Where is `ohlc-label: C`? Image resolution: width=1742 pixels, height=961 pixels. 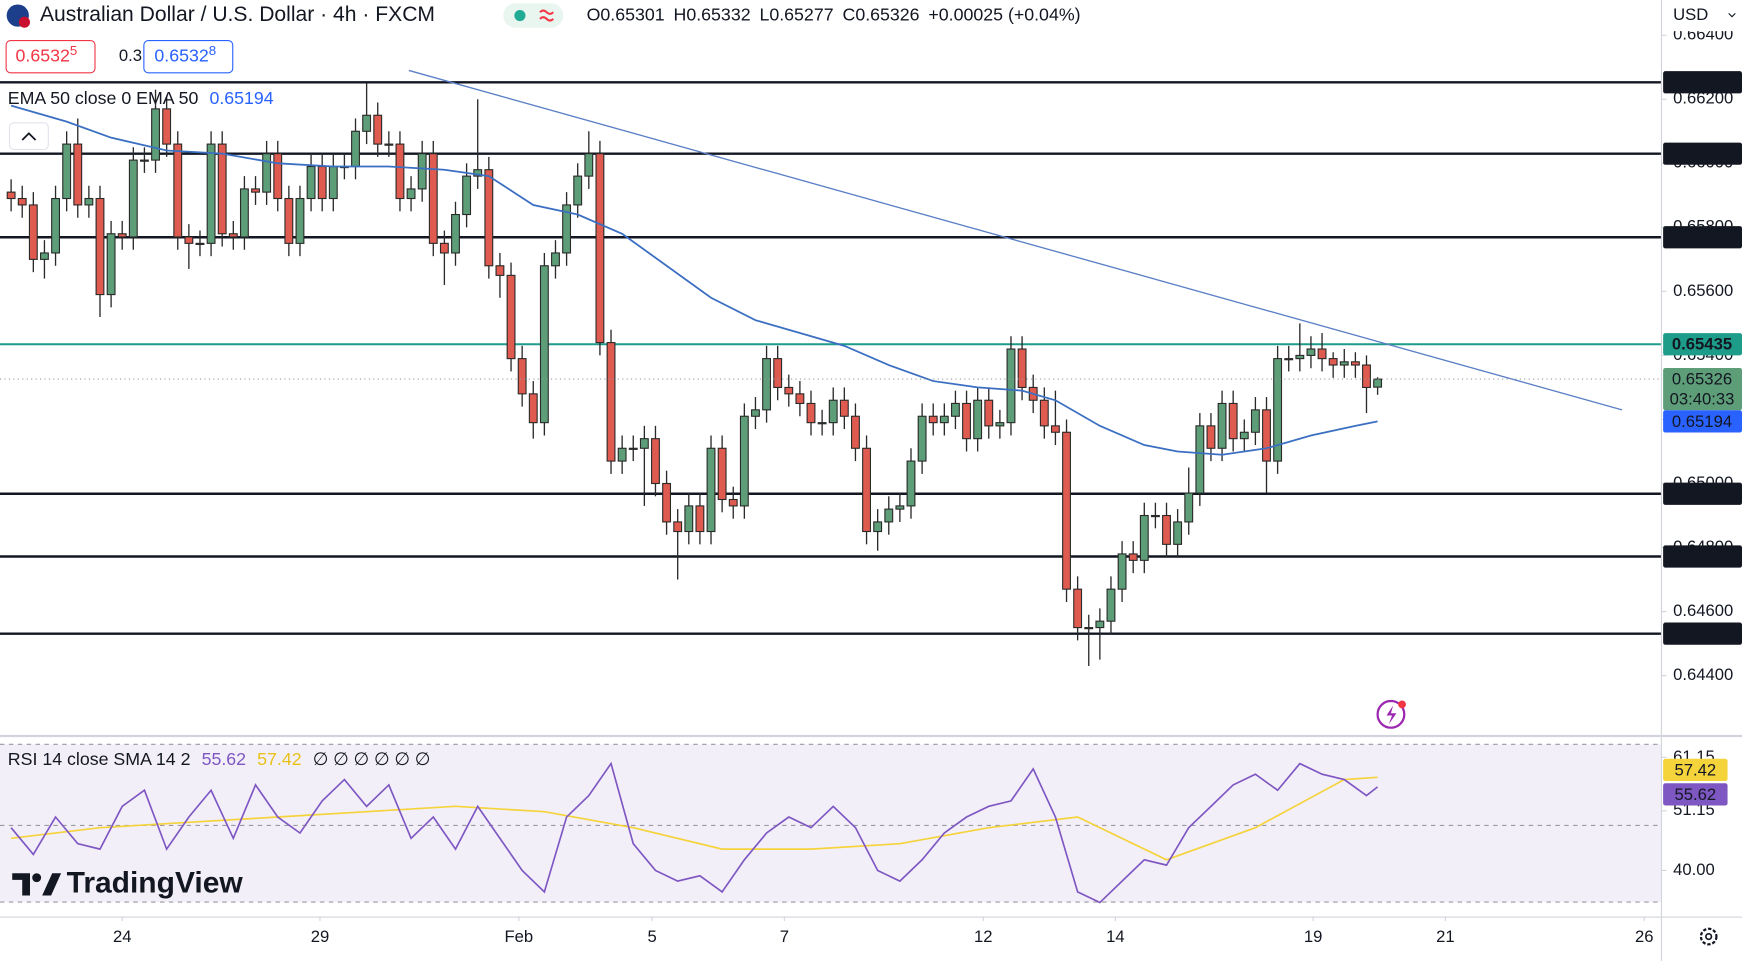
ohlc-label: C is located at coordinates (848, 14).